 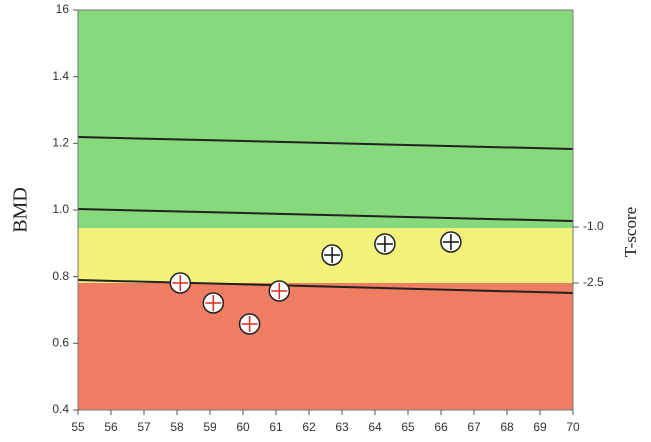 What do you see at coordinates (60, 209) in the screenshot?
I see `y-tick-label: 1.0` at bounding box center [60, 209].